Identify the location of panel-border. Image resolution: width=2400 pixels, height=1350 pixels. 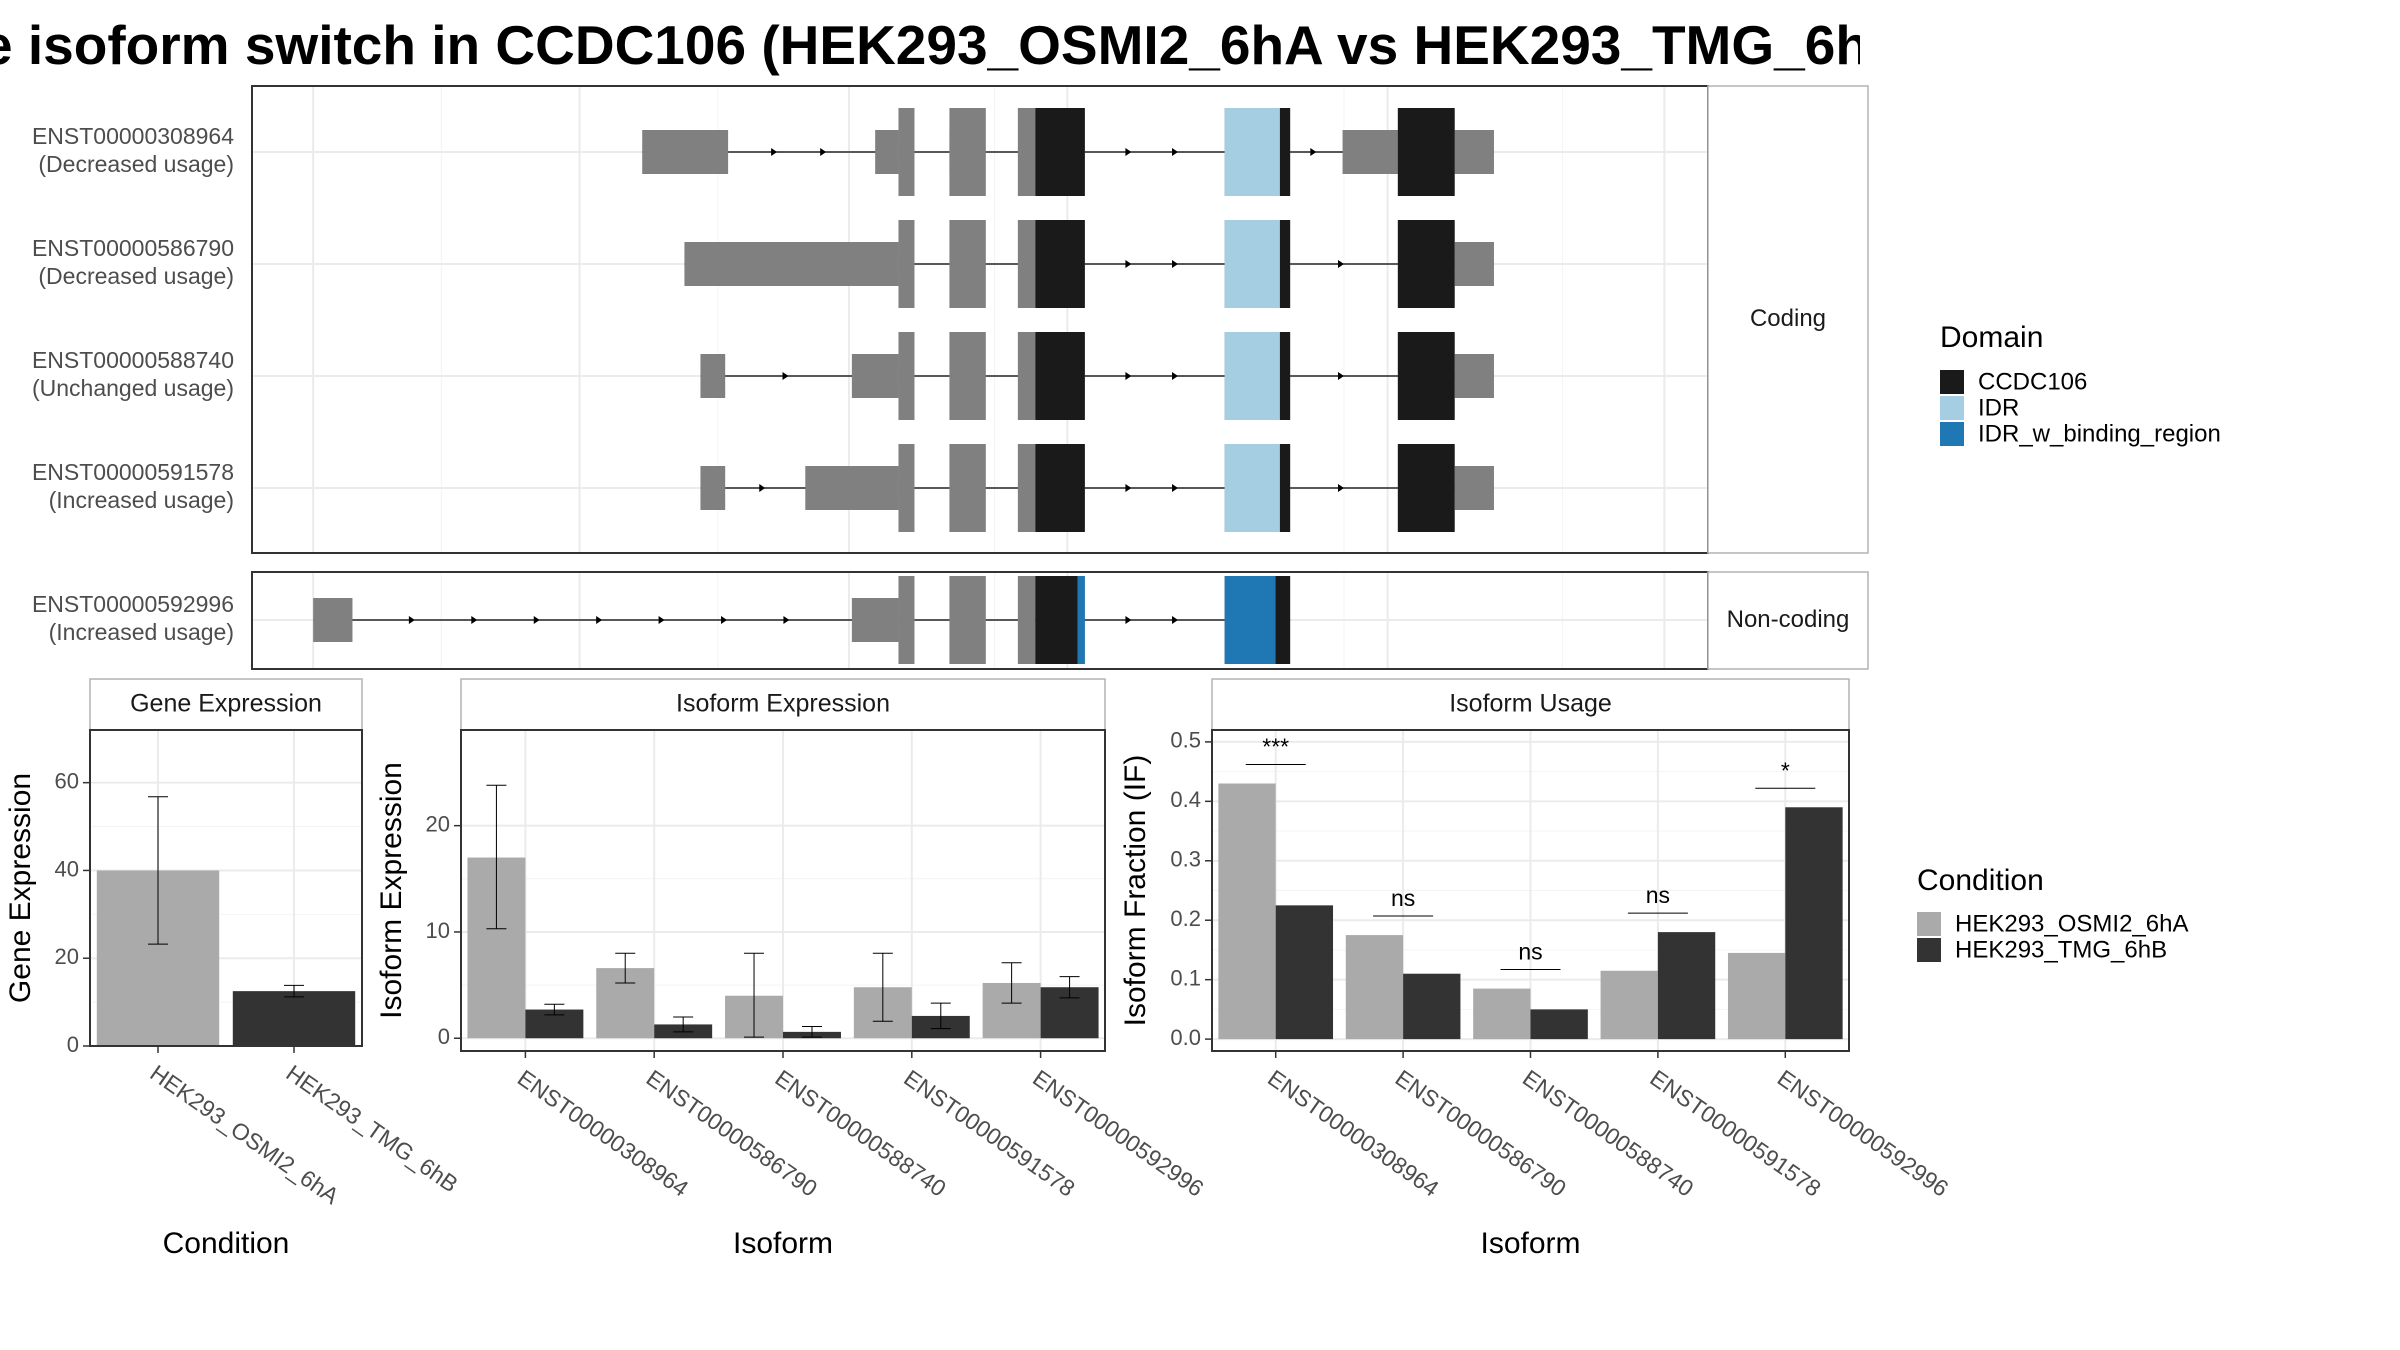
(226, 888).